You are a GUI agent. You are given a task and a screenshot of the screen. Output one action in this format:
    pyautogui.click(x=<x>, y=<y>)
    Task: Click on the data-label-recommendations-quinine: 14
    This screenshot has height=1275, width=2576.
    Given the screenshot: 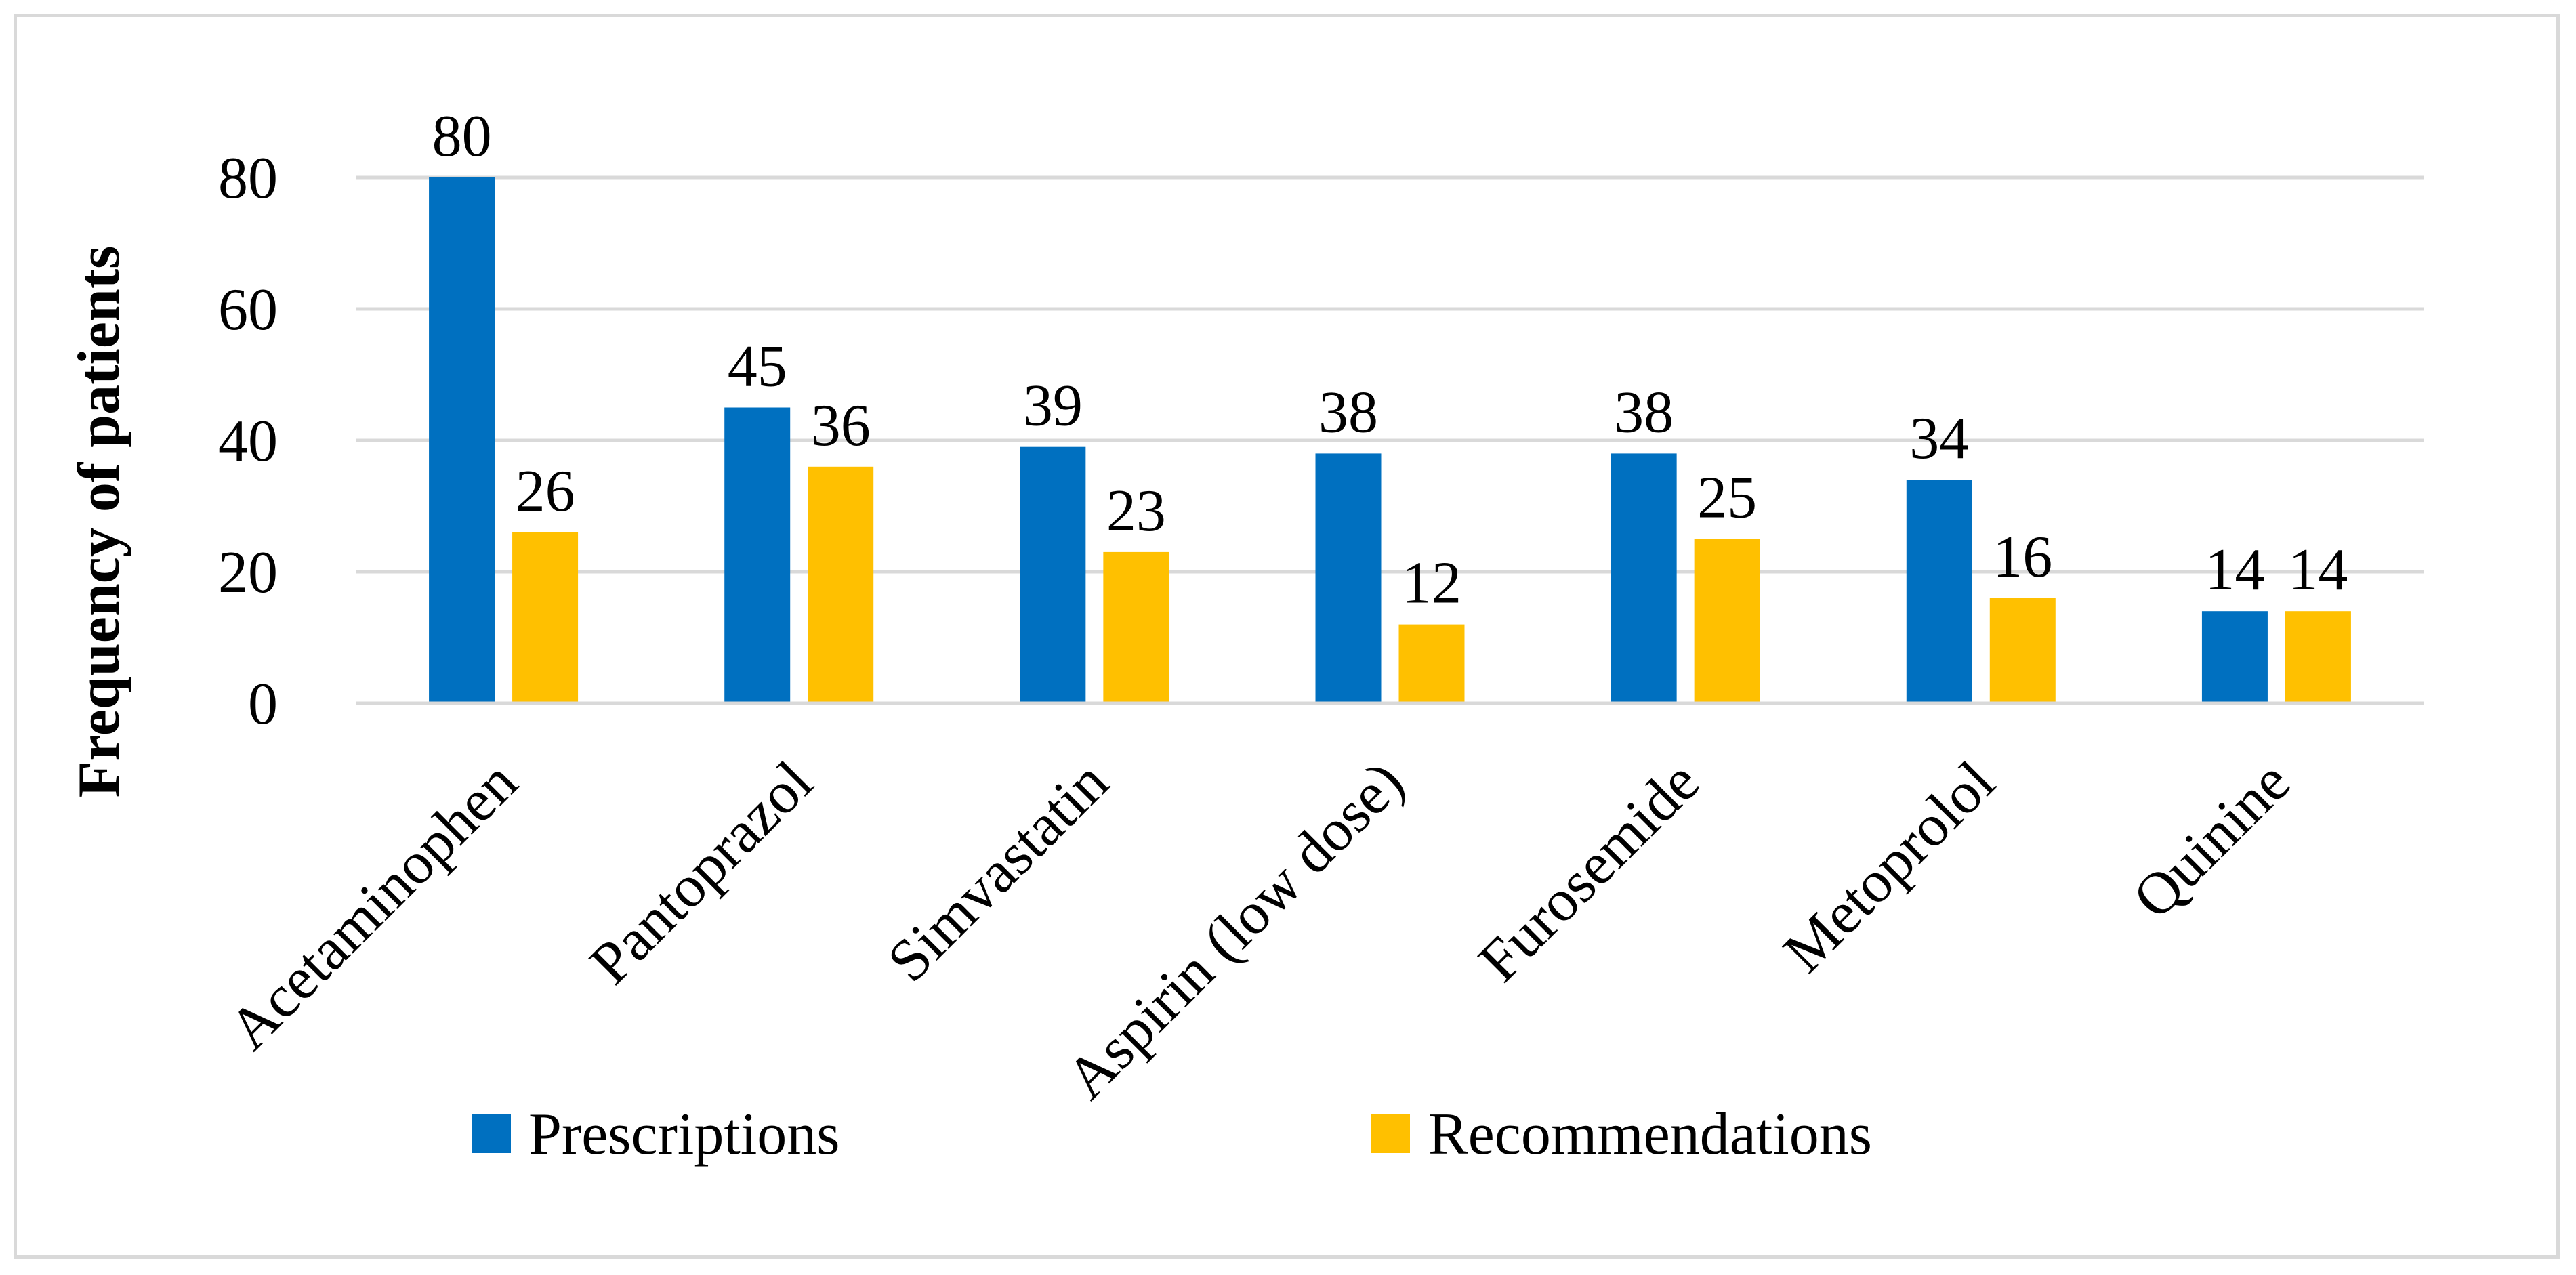 What is the action you would take?
    pyautogui.click(x=2318, y=570)
    